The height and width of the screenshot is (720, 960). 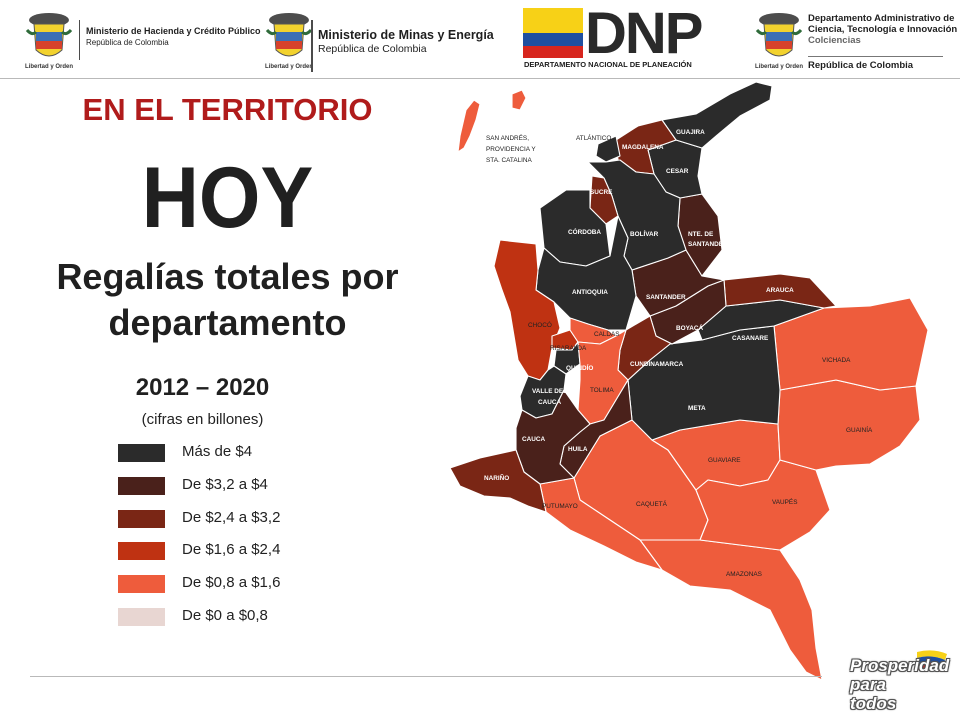 What do you see at coordinates (601, 524) in the screenshot?
I see `region-putumayo` at bounding box center [601, 524].